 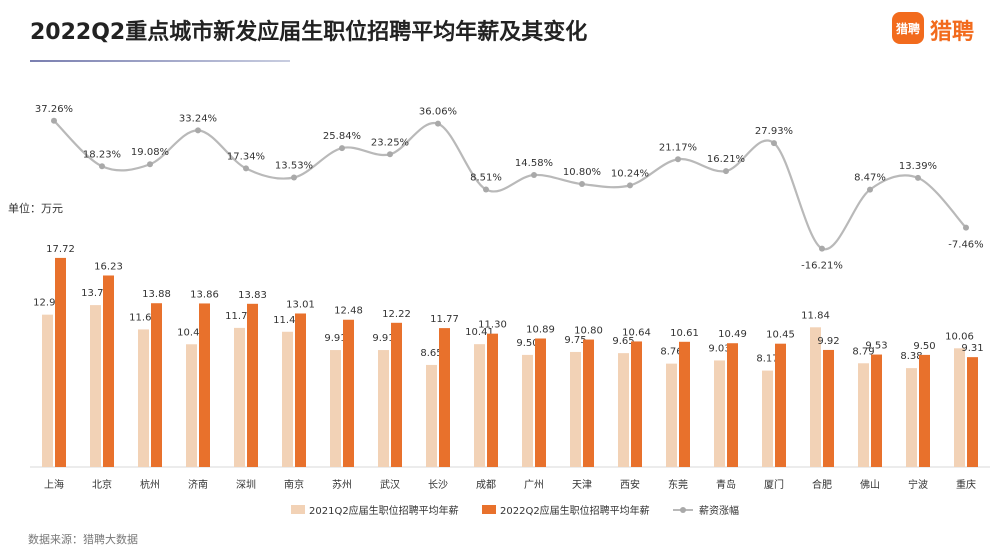 I want to click on growth-label: 25.84%, so click(x=342, y=136).